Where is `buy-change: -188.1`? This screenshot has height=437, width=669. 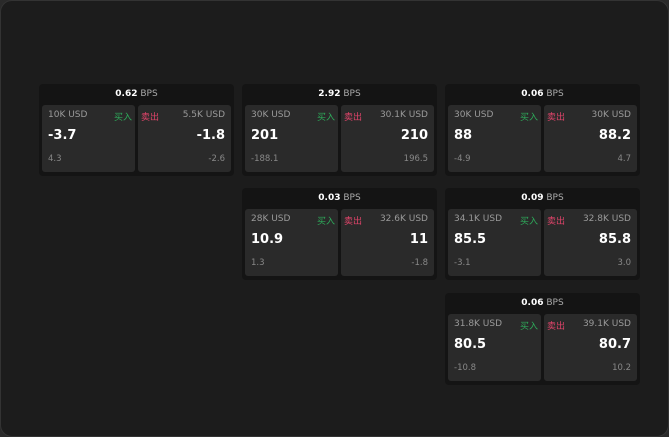
buy-change: -188.1 is located at coordinates (265, 159).